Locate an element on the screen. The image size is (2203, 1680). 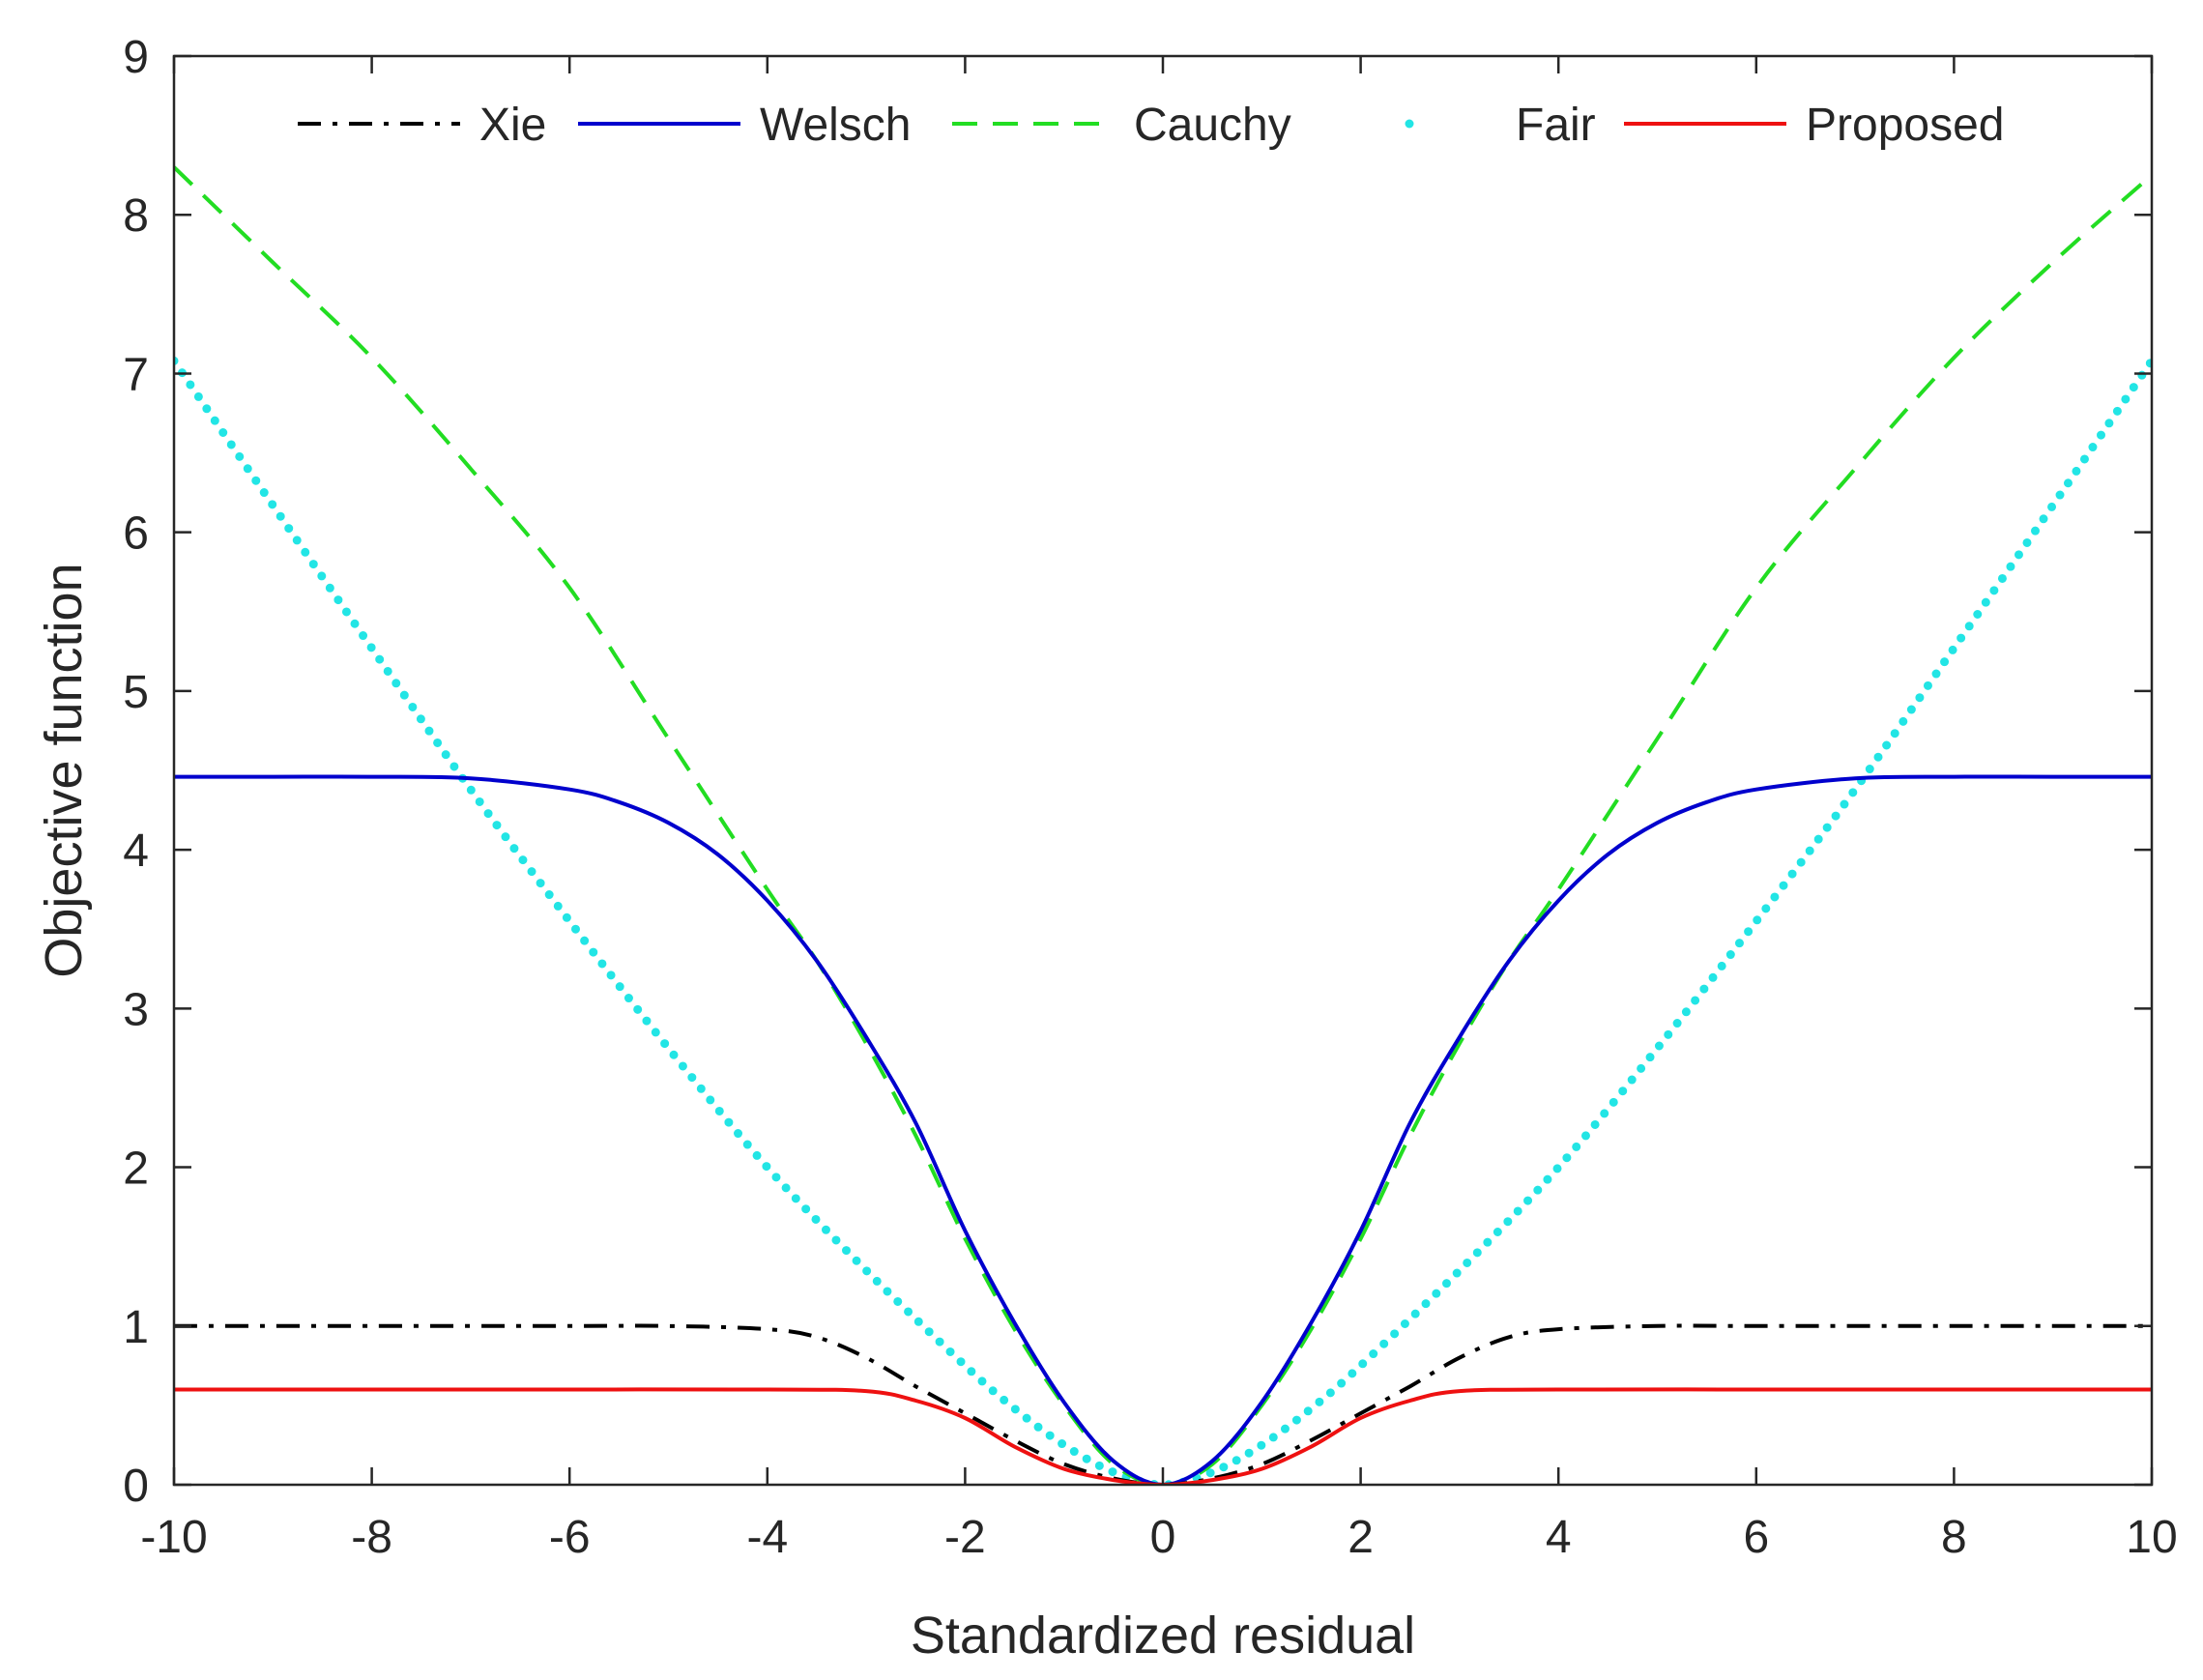
x-tick-label: 0 is located at coordinates (1163, 1538).